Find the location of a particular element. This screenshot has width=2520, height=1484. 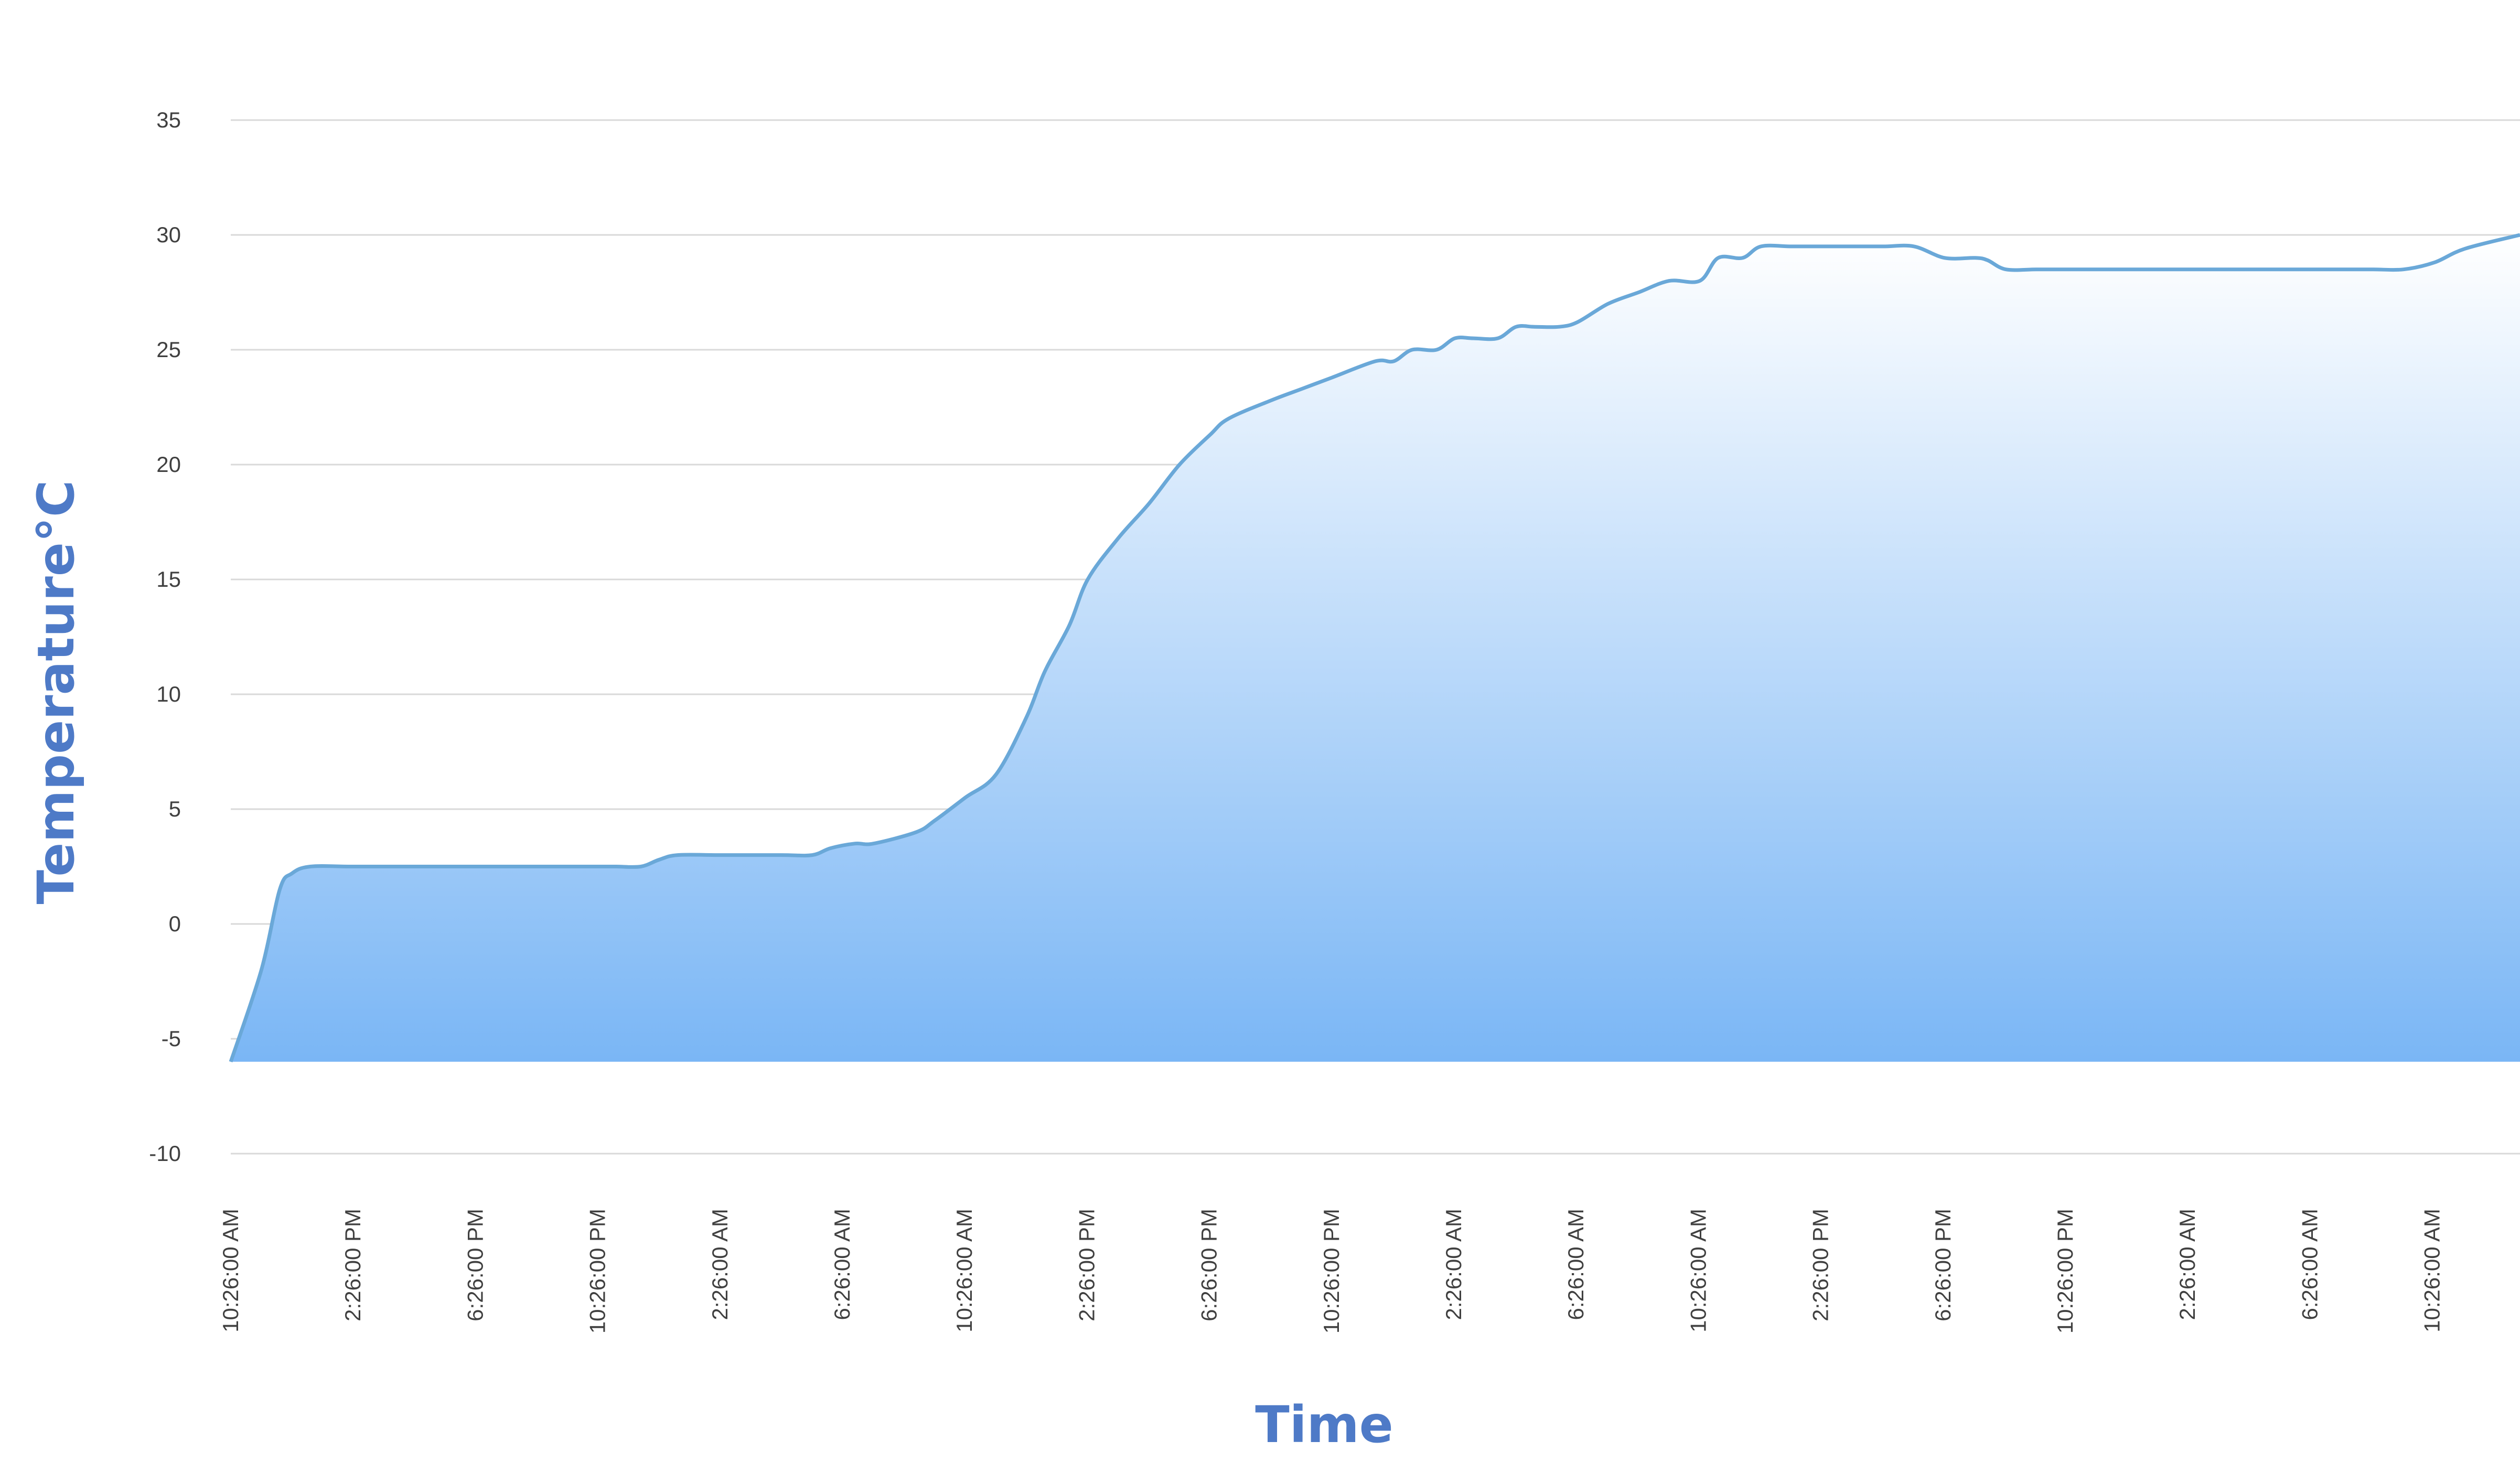

y-tick-label: 30 is located at coordinates (169, 234).